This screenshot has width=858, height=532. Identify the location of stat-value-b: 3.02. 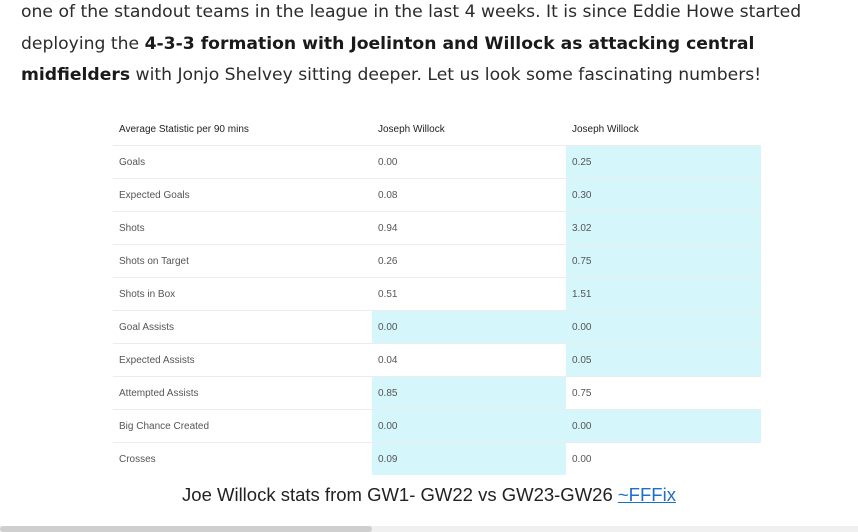
(663, 228).